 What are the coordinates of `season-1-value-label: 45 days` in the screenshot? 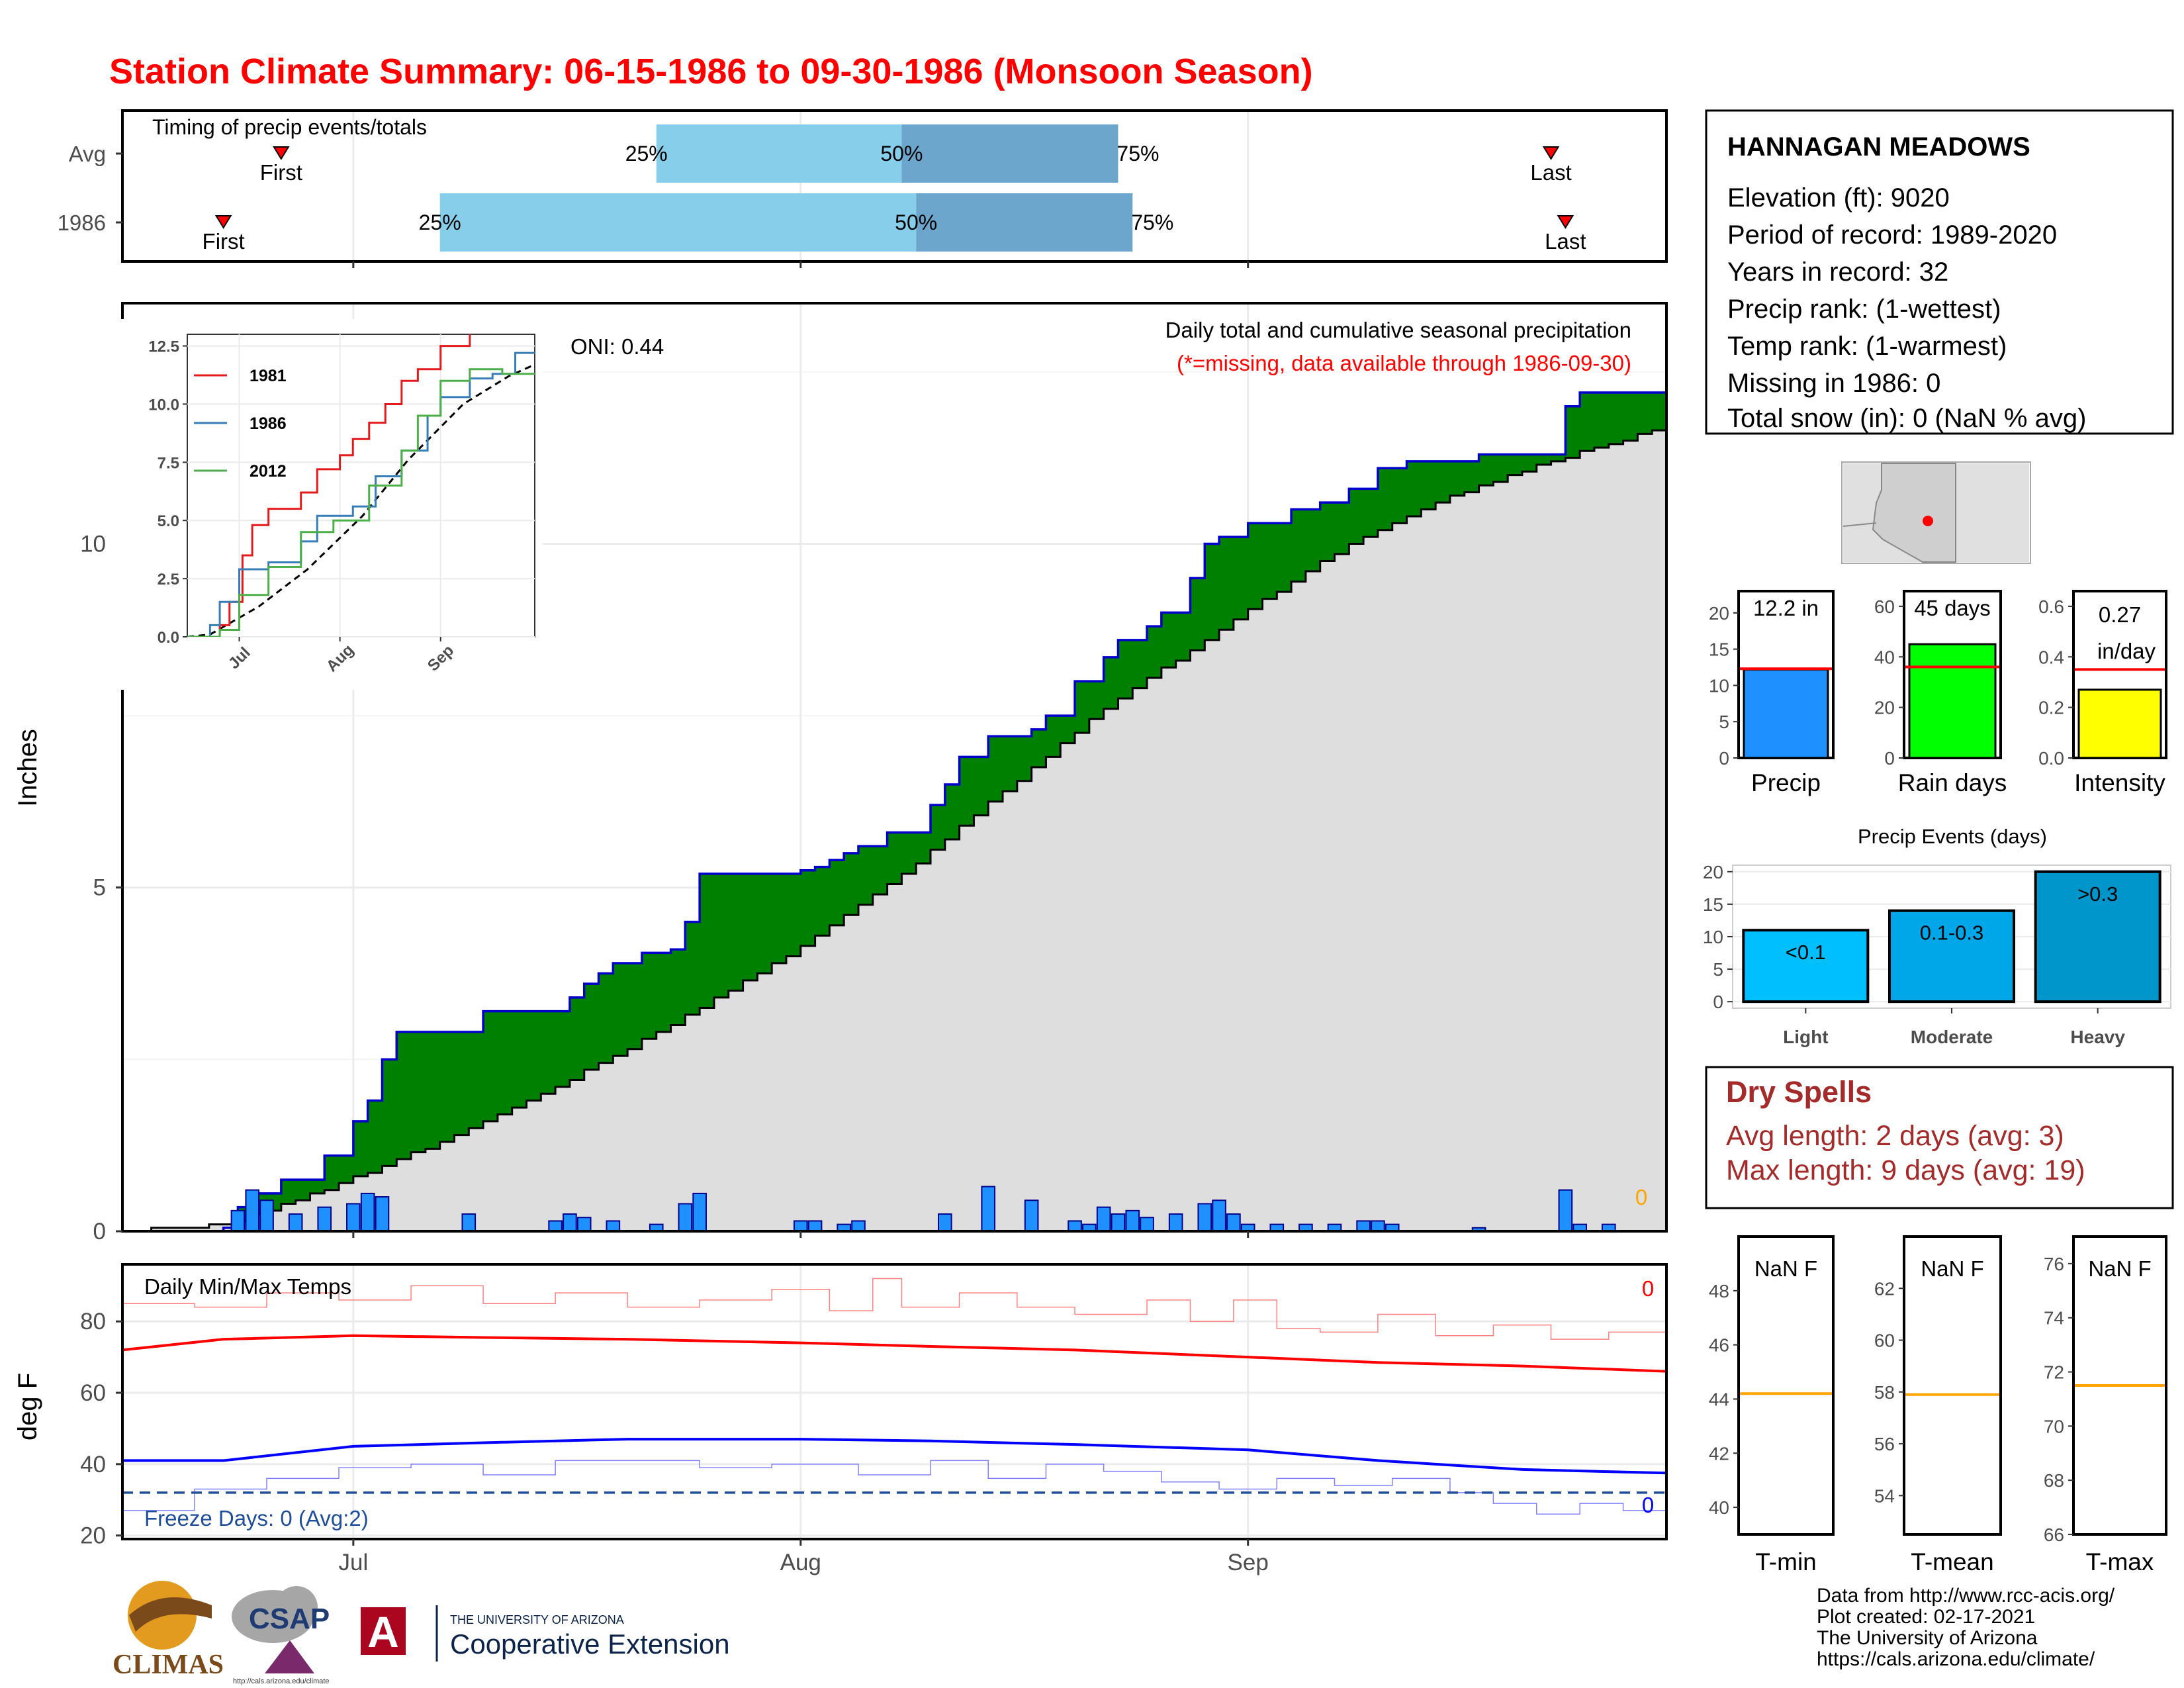 It's located at (1952, 608).